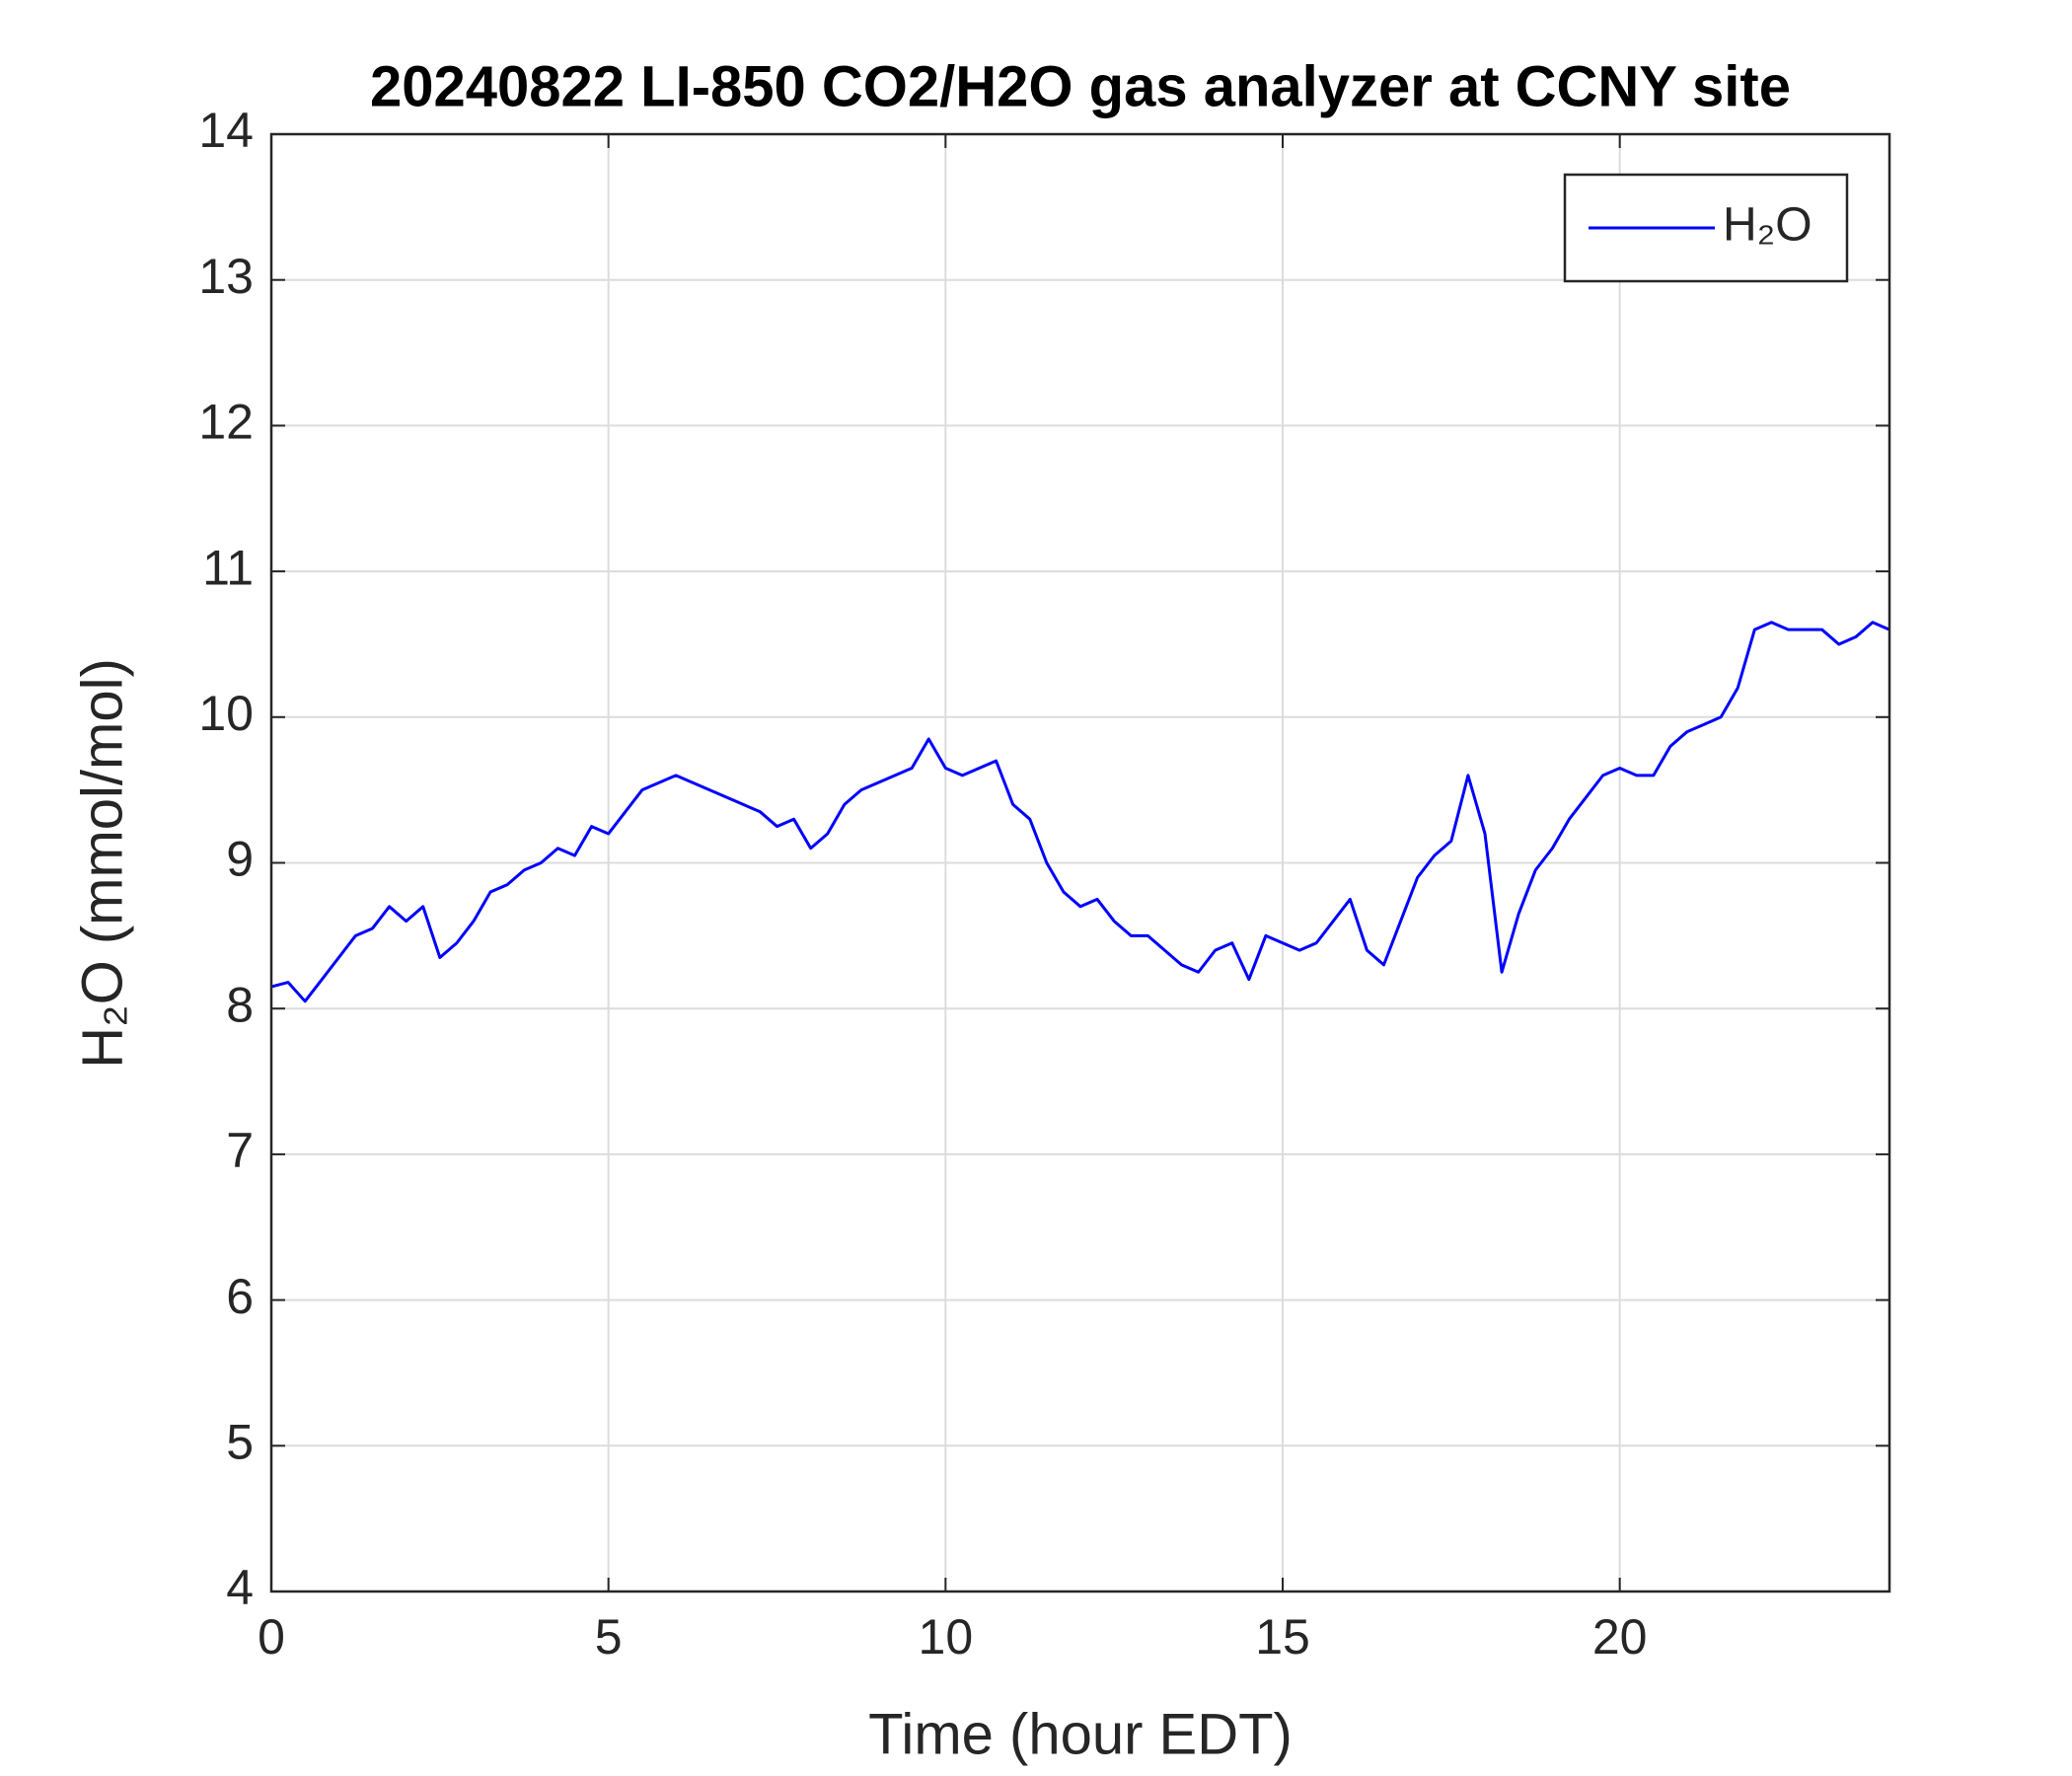 The width and height of the screenshot is (2072, 1776). What do you see at coordinates (228, 568) in the screenshot?
I see `y-tick-label: 11` at bounding box center [228, 568].